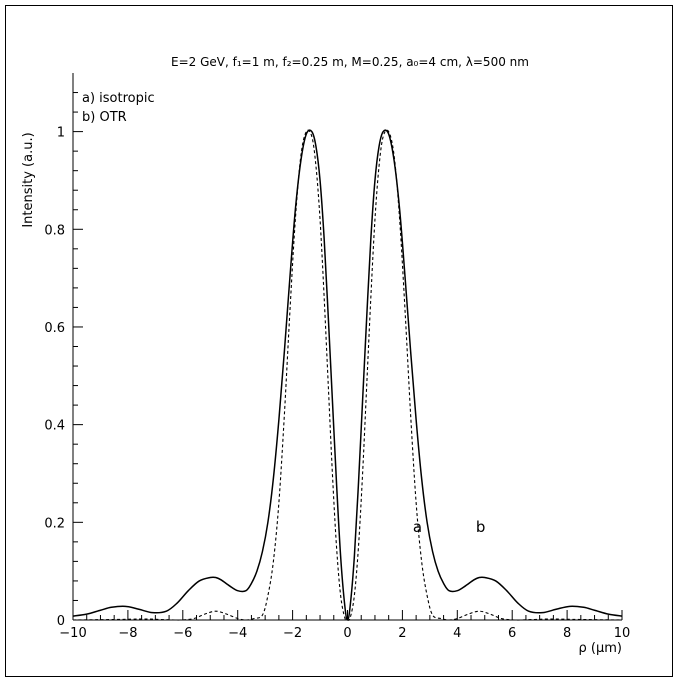 Image resolution: width=680 pixels, height=684 pixels. What do you see at coordinates (127, 633) in the screenshot?
I see `x-tick-label: −8` at bounding box center [127, 633].